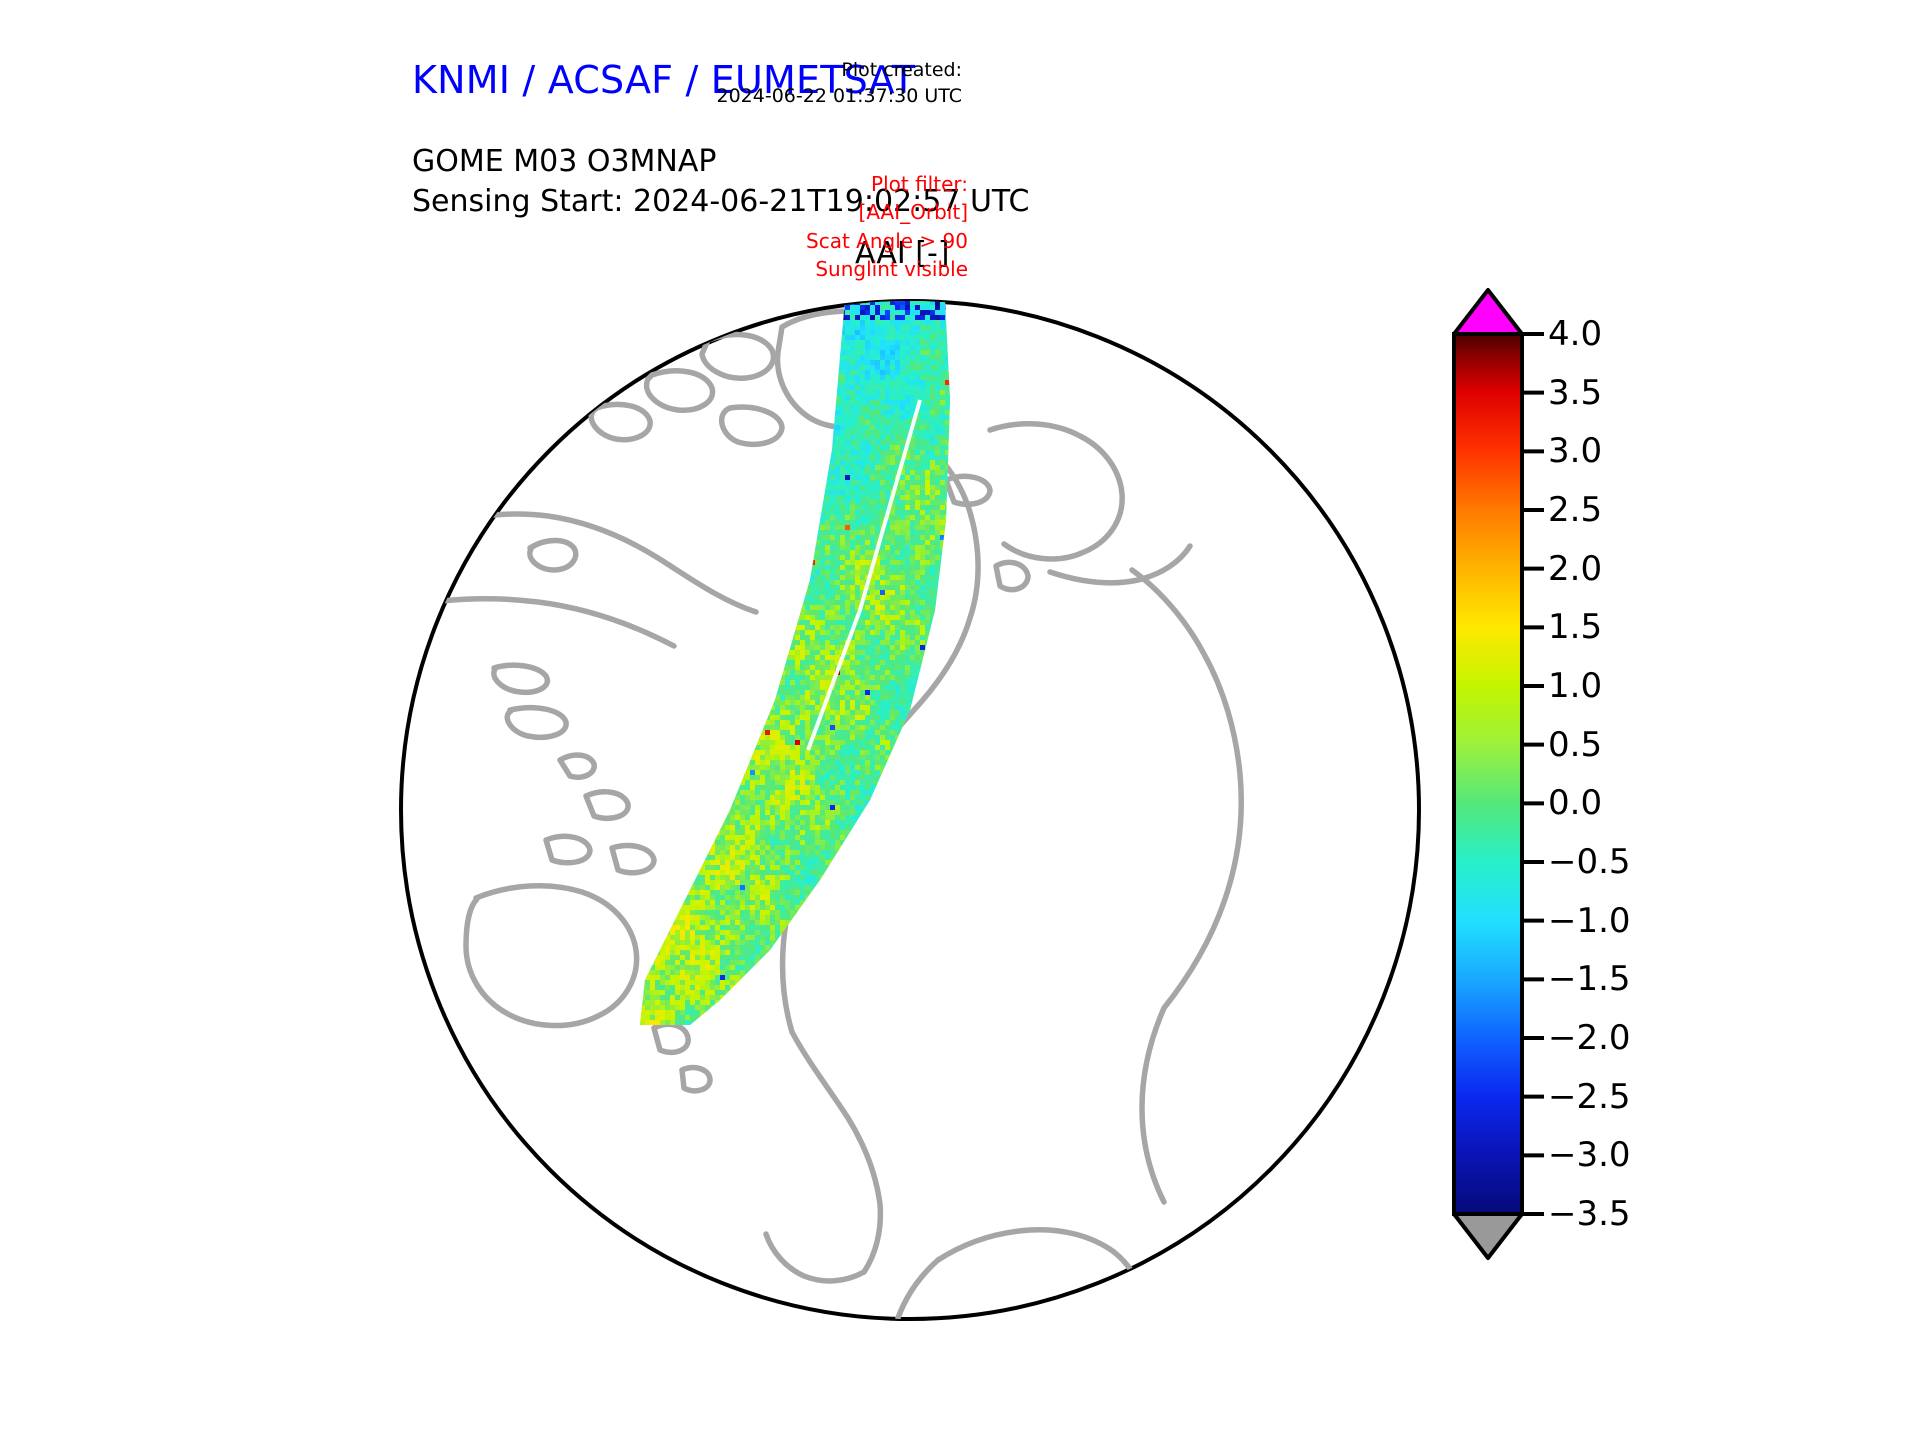 The image size is (1920, 1440). What do you see at coordinates (1575, 392) in the screenshot?
I see `colorbar-tick-label: 3.5` at bounding box center [1575, 392].